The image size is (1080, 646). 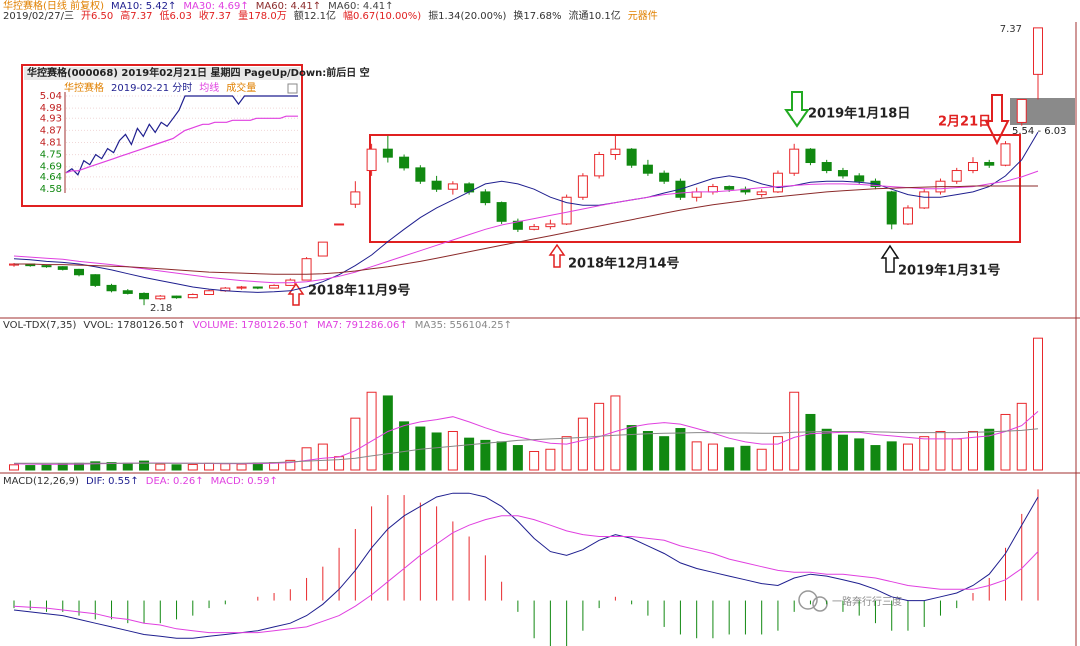 What do you see at coordinates (623, 264) in the screenshot?
I see `annotation: 2018年12月14号` at bounding box center [623, 264].